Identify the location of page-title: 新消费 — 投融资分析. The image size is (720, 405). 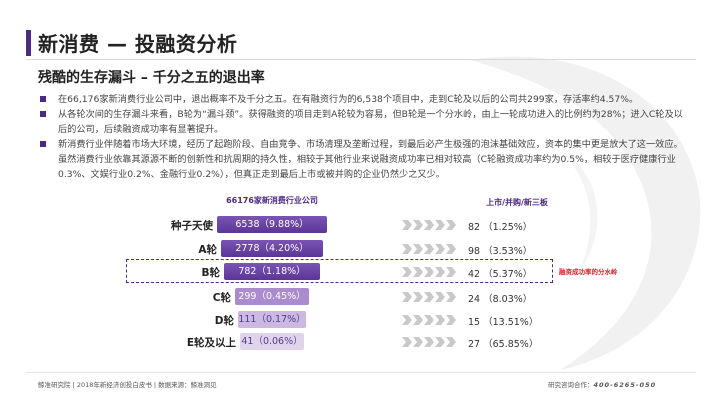
(138, 44).